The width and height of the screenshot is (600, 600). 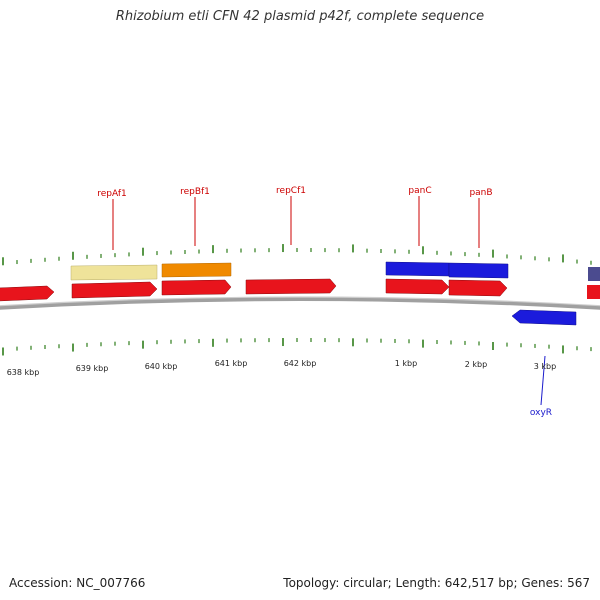 I want to click on feature-arrow-oxyR, so click(x=544, y=317).